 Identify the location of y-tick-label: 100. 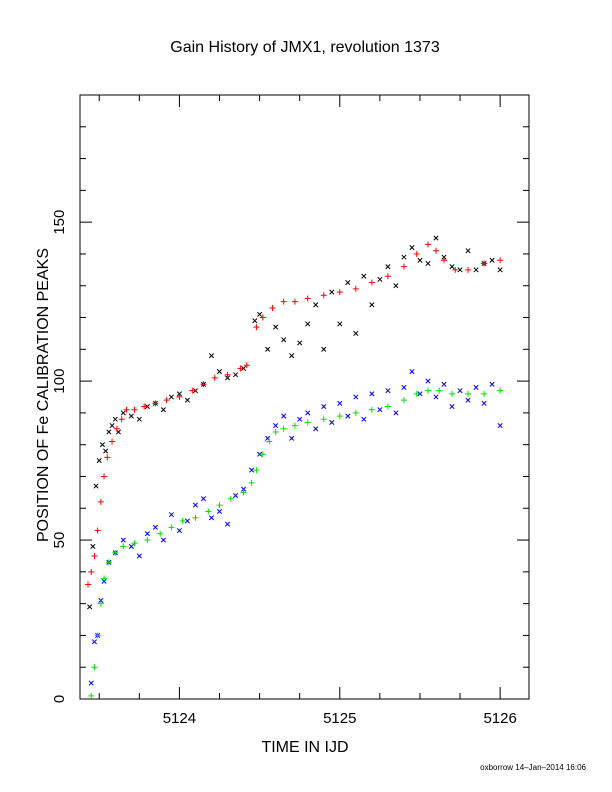
(59, 381).